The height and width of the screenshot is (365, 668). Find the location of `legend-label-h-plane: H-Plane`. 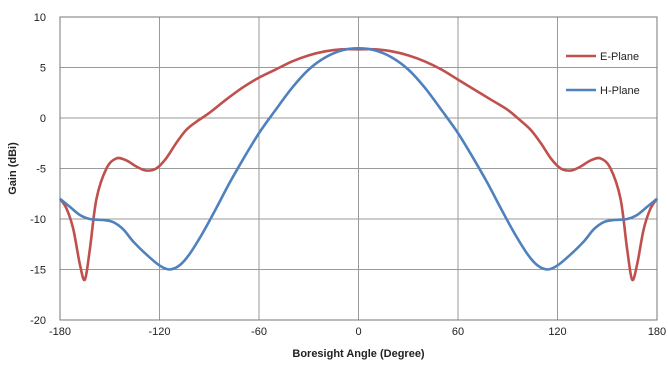

legend-label-h-plane: H-Plane is located at coordinates (620, 91).